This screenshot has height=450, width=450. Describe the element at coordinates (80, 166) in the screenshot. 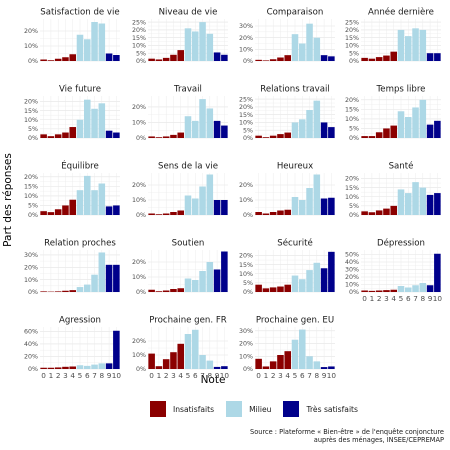

I see `panel-title: Équilibre` at that location.